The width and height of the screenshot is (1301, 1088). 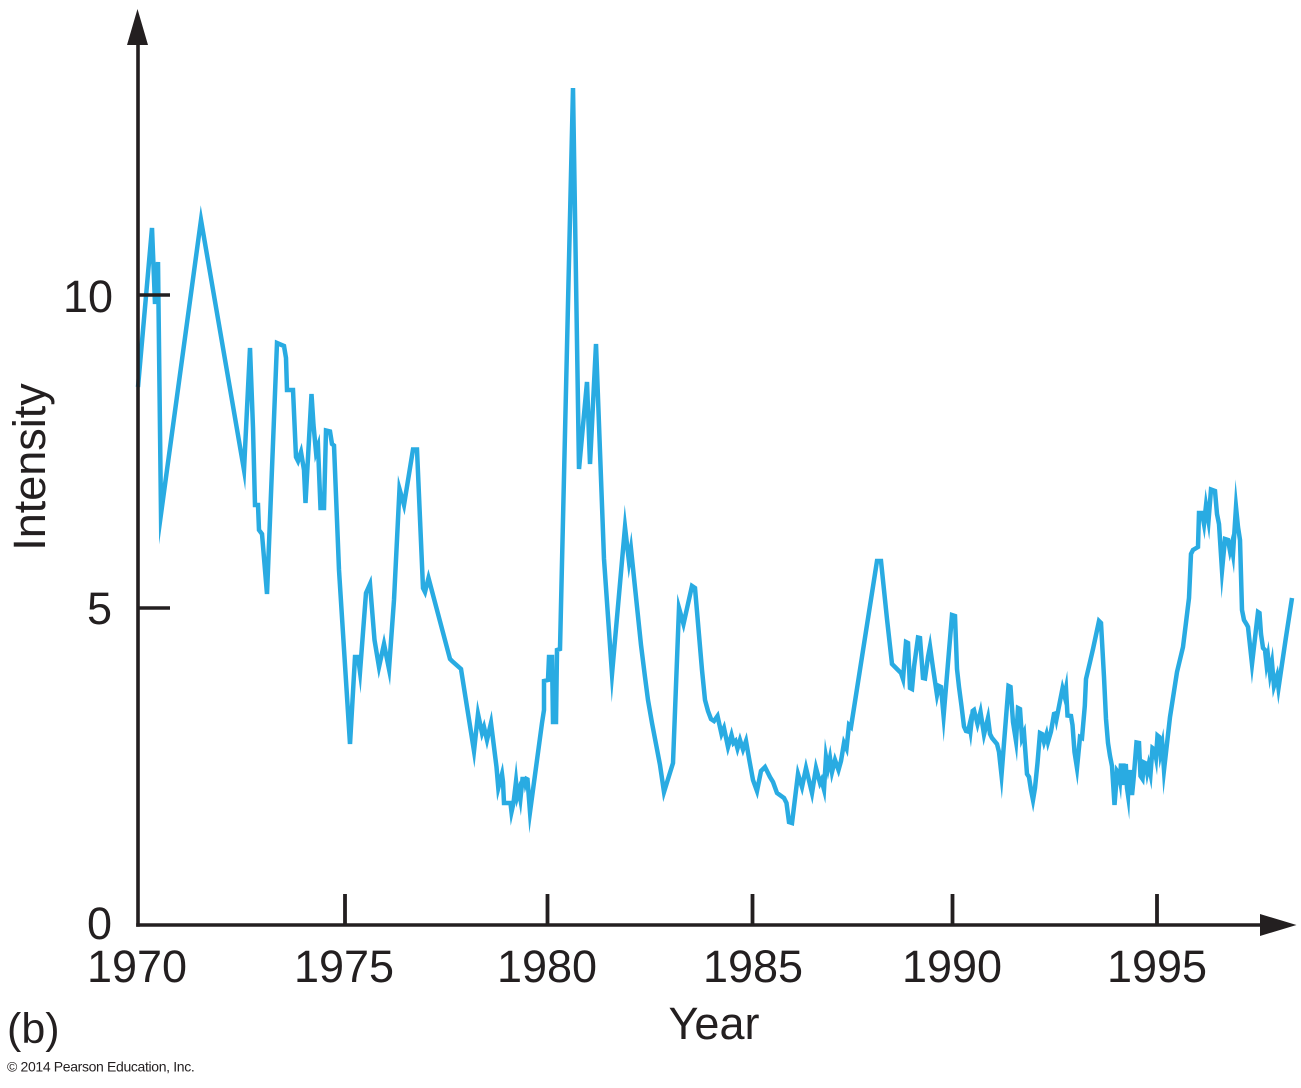 I want to click on svg-text: 1980, so click(x=547, y=966).